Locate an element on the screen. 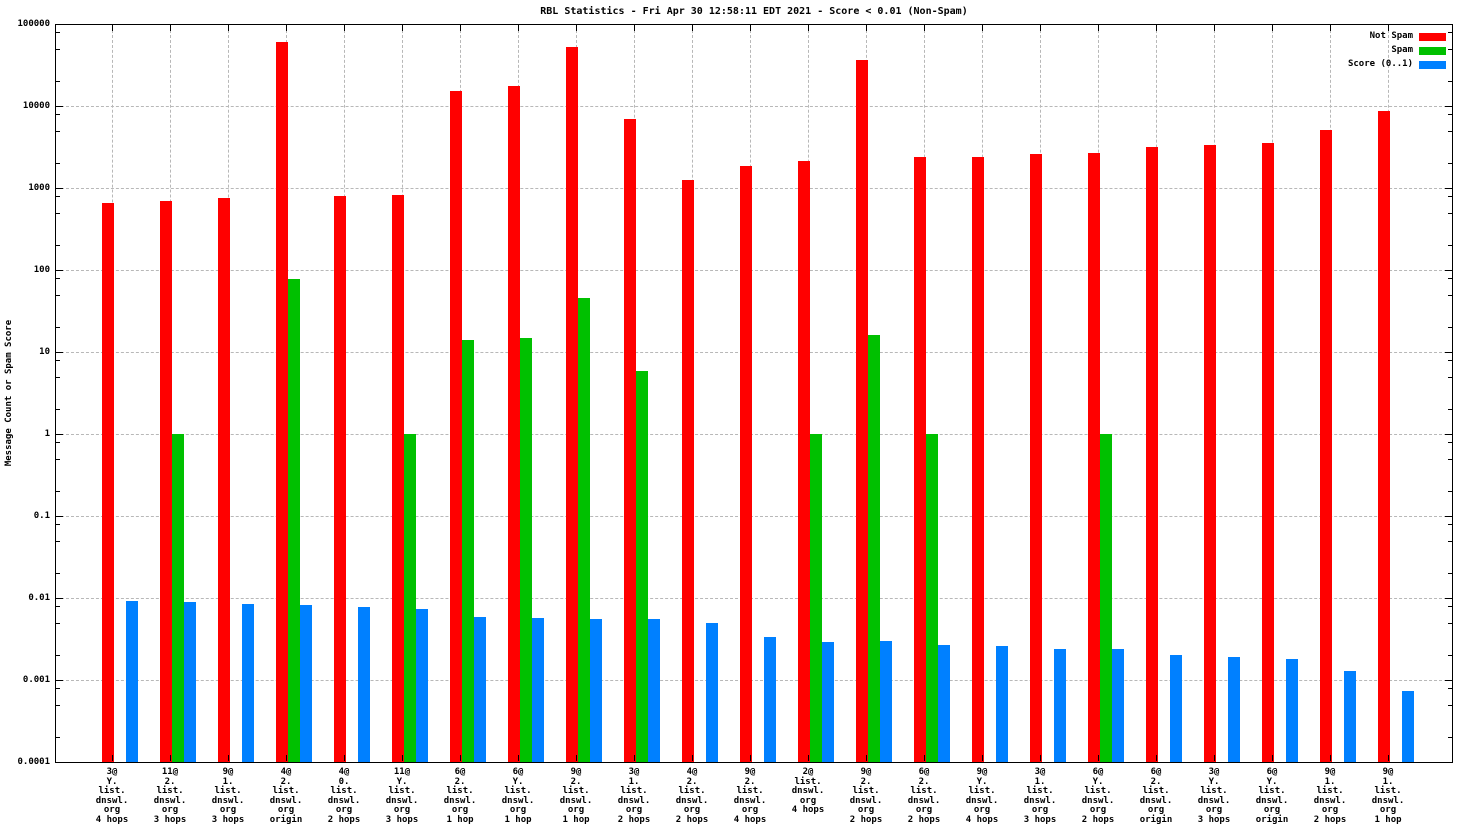  y-tick-label: 0.001 is located at coordinates (36, 680).